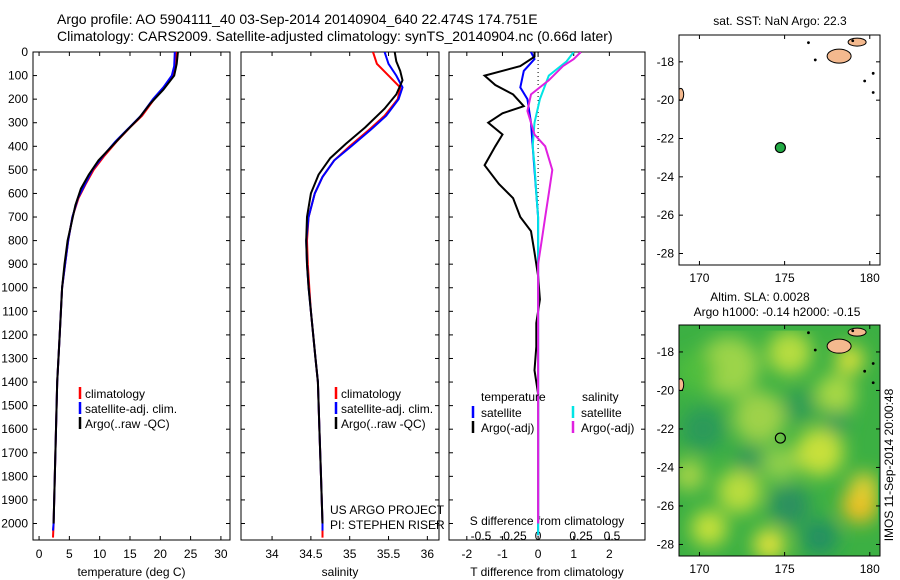  I want to click on x2-tick-label: -0.5, so click(481, 536).